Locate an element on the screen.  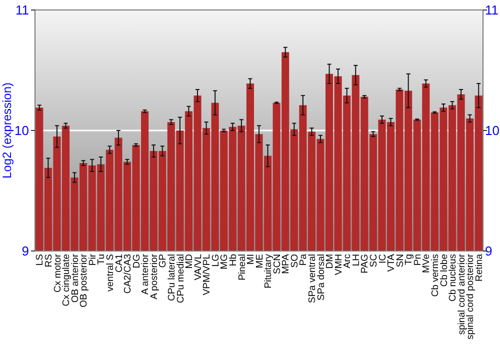
x-tick-label: LG is located at coordinates (216, 260).